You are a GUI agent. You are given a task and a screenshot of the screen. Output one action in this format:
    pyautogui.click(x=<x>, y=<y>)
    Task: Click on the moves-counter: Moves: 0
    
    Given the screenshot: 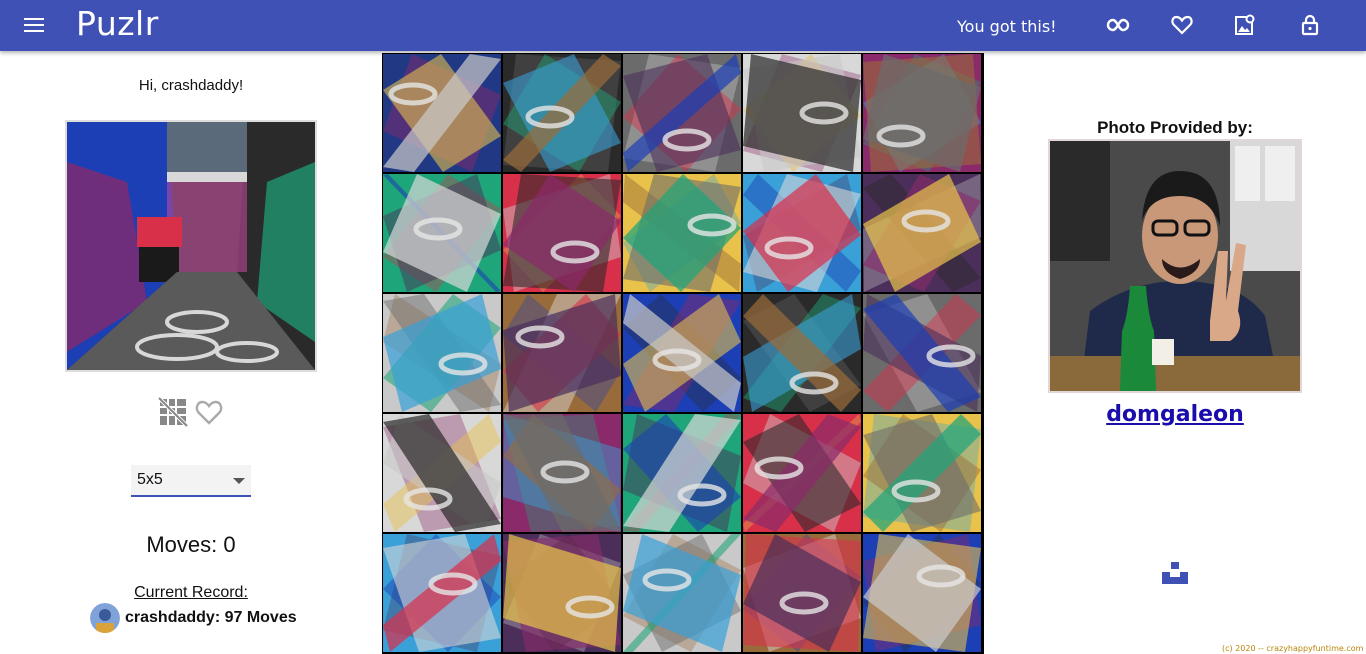 What is the action you would take?
    pyautogui.click(x=191, y=544)
    